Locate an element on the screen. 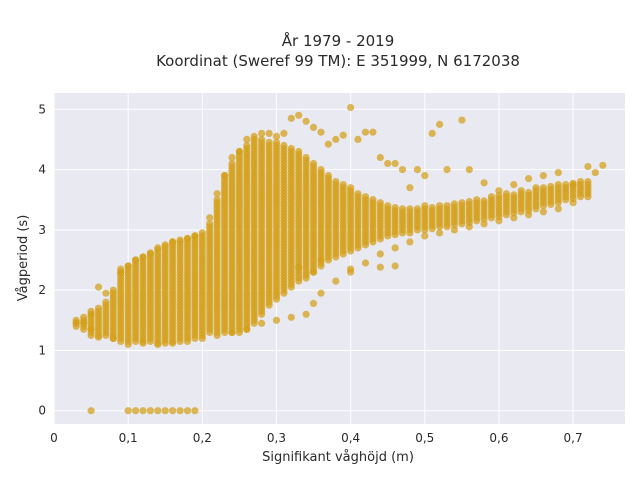  x-tick-label: 0,3 is located at coordinates (276, 438).